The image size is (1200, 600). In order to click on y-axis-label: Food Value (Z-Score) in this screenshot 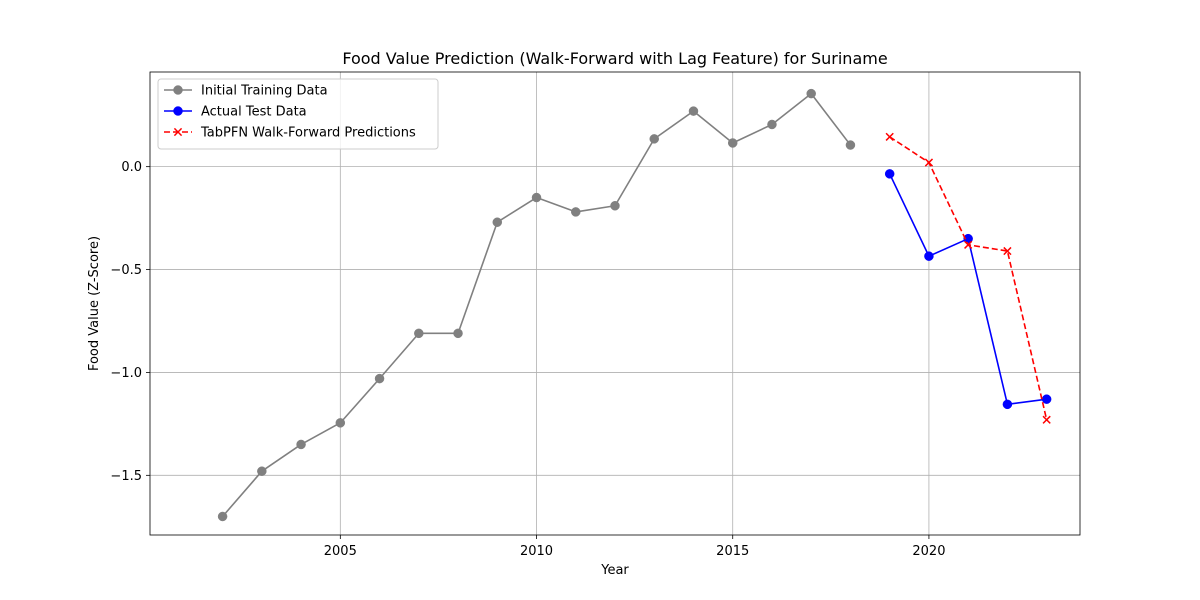, I will do `click(94, 303)`.